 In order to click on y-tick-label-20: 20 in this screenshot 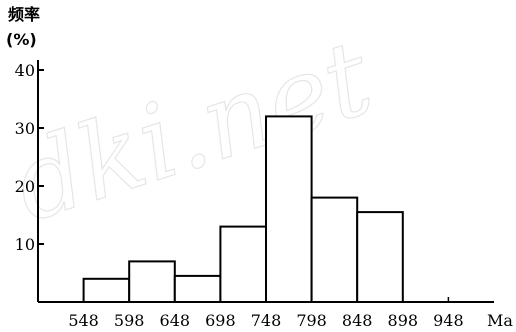, I will do `click(25, 186)`.